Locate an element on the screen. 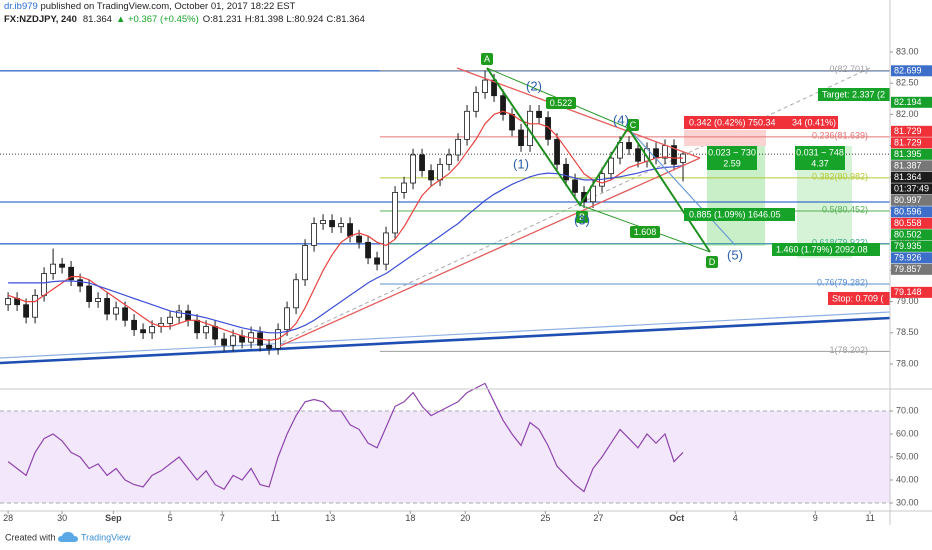 The height and width of the screenshot is (550, 932). author: dr.ib979 is located at coordinates (21, 6).